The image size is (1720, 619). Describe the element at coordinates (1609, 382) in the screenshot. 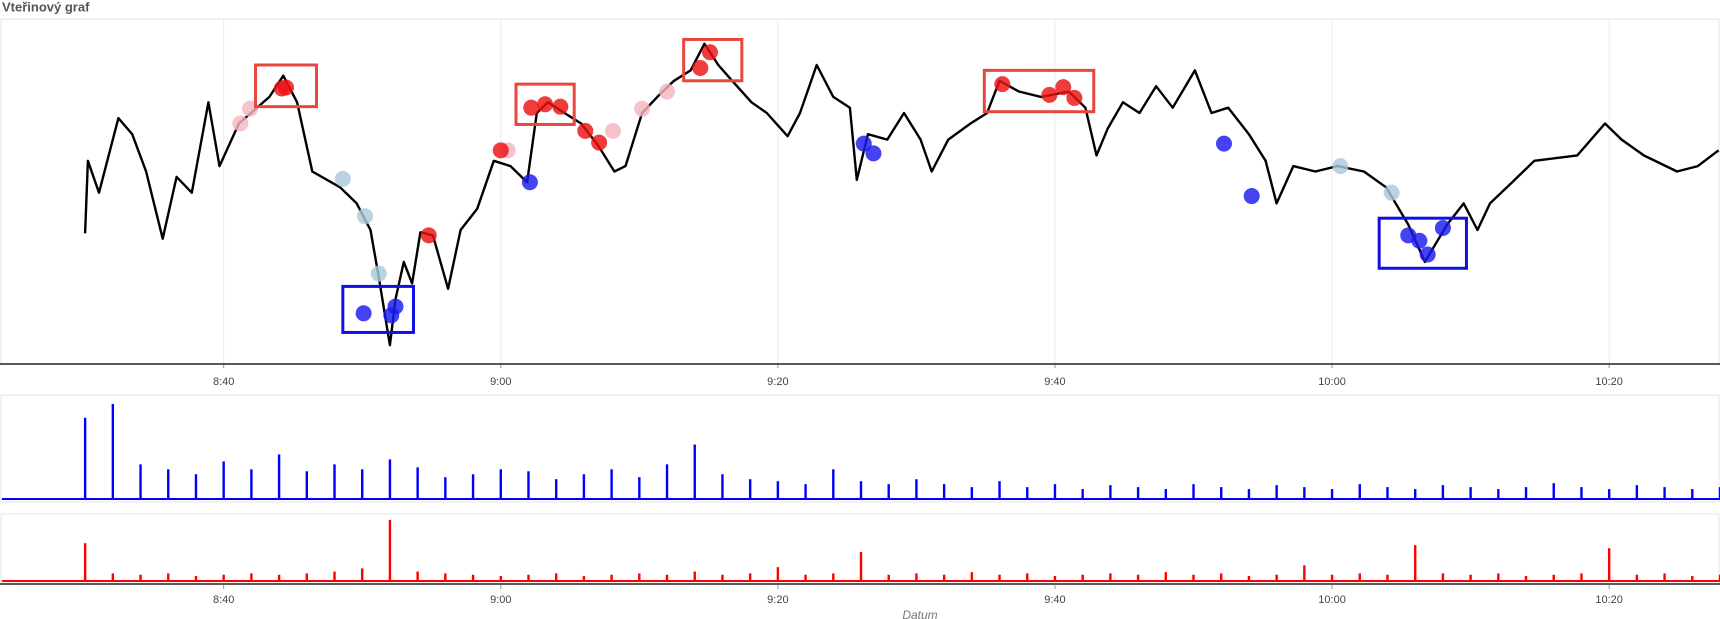

I see `x-tick-label: 10:20` at that location.